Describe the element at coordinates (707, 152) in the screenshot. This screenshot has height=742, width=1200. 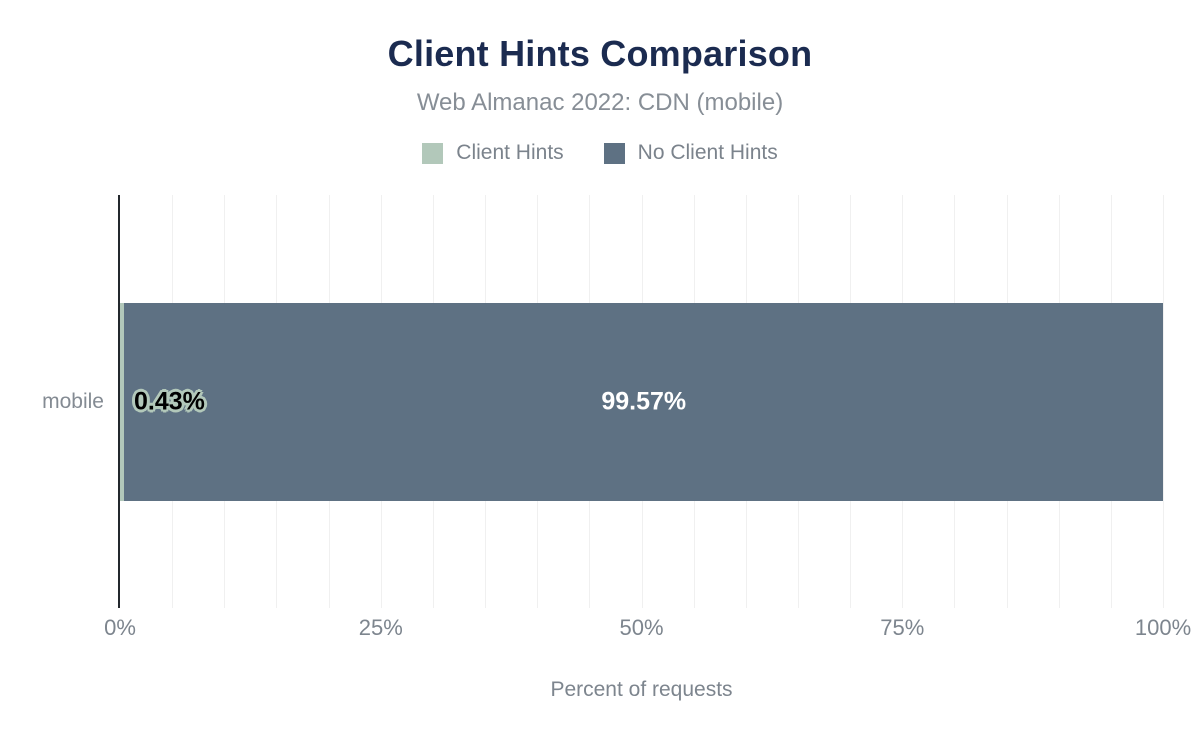
I see `legend-label: No Client Hints` at that location.